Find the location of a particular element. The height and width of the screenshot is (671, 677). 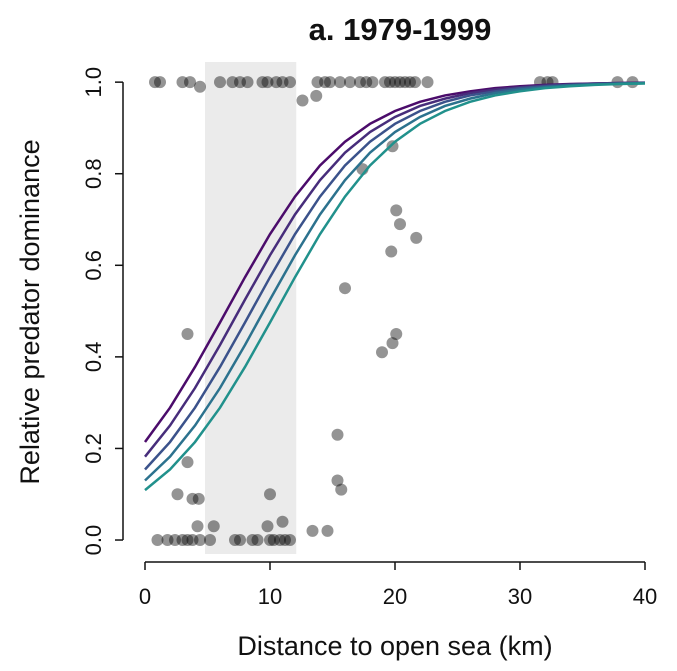

y-tick-label: 0.2 is located at coordinates (93, 448).